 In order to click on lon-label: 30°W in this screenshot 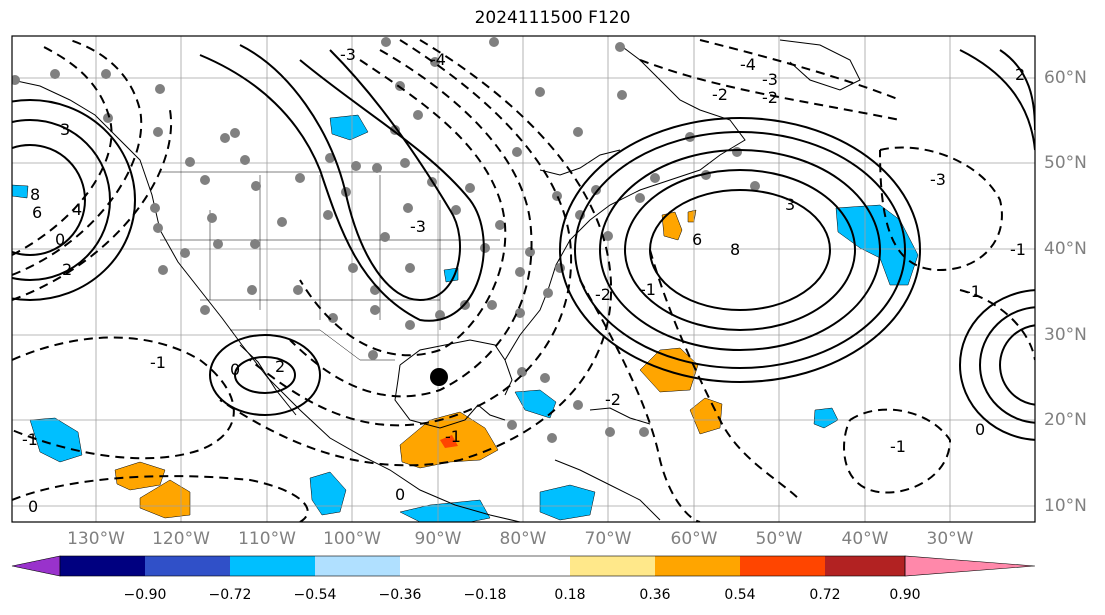, I will do `click(950, 539)`.